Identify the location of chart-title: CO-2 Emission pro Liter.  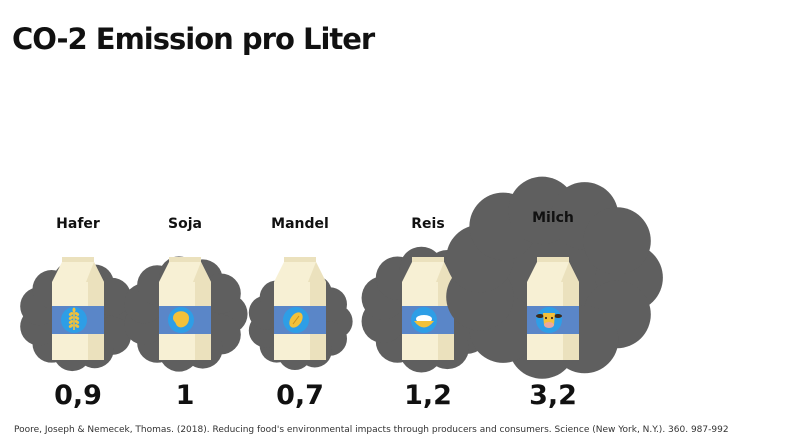
(193, 39).